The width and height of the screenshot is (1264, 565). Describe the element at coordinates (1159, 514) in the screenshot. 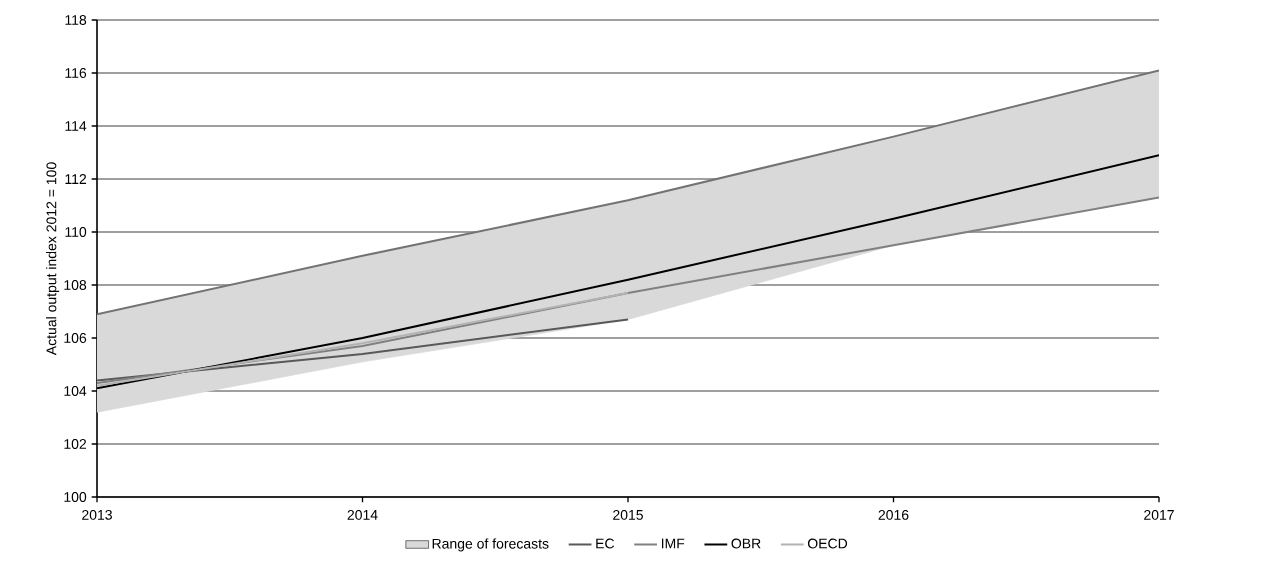

I see `x-tick-label: 2017` at that location.